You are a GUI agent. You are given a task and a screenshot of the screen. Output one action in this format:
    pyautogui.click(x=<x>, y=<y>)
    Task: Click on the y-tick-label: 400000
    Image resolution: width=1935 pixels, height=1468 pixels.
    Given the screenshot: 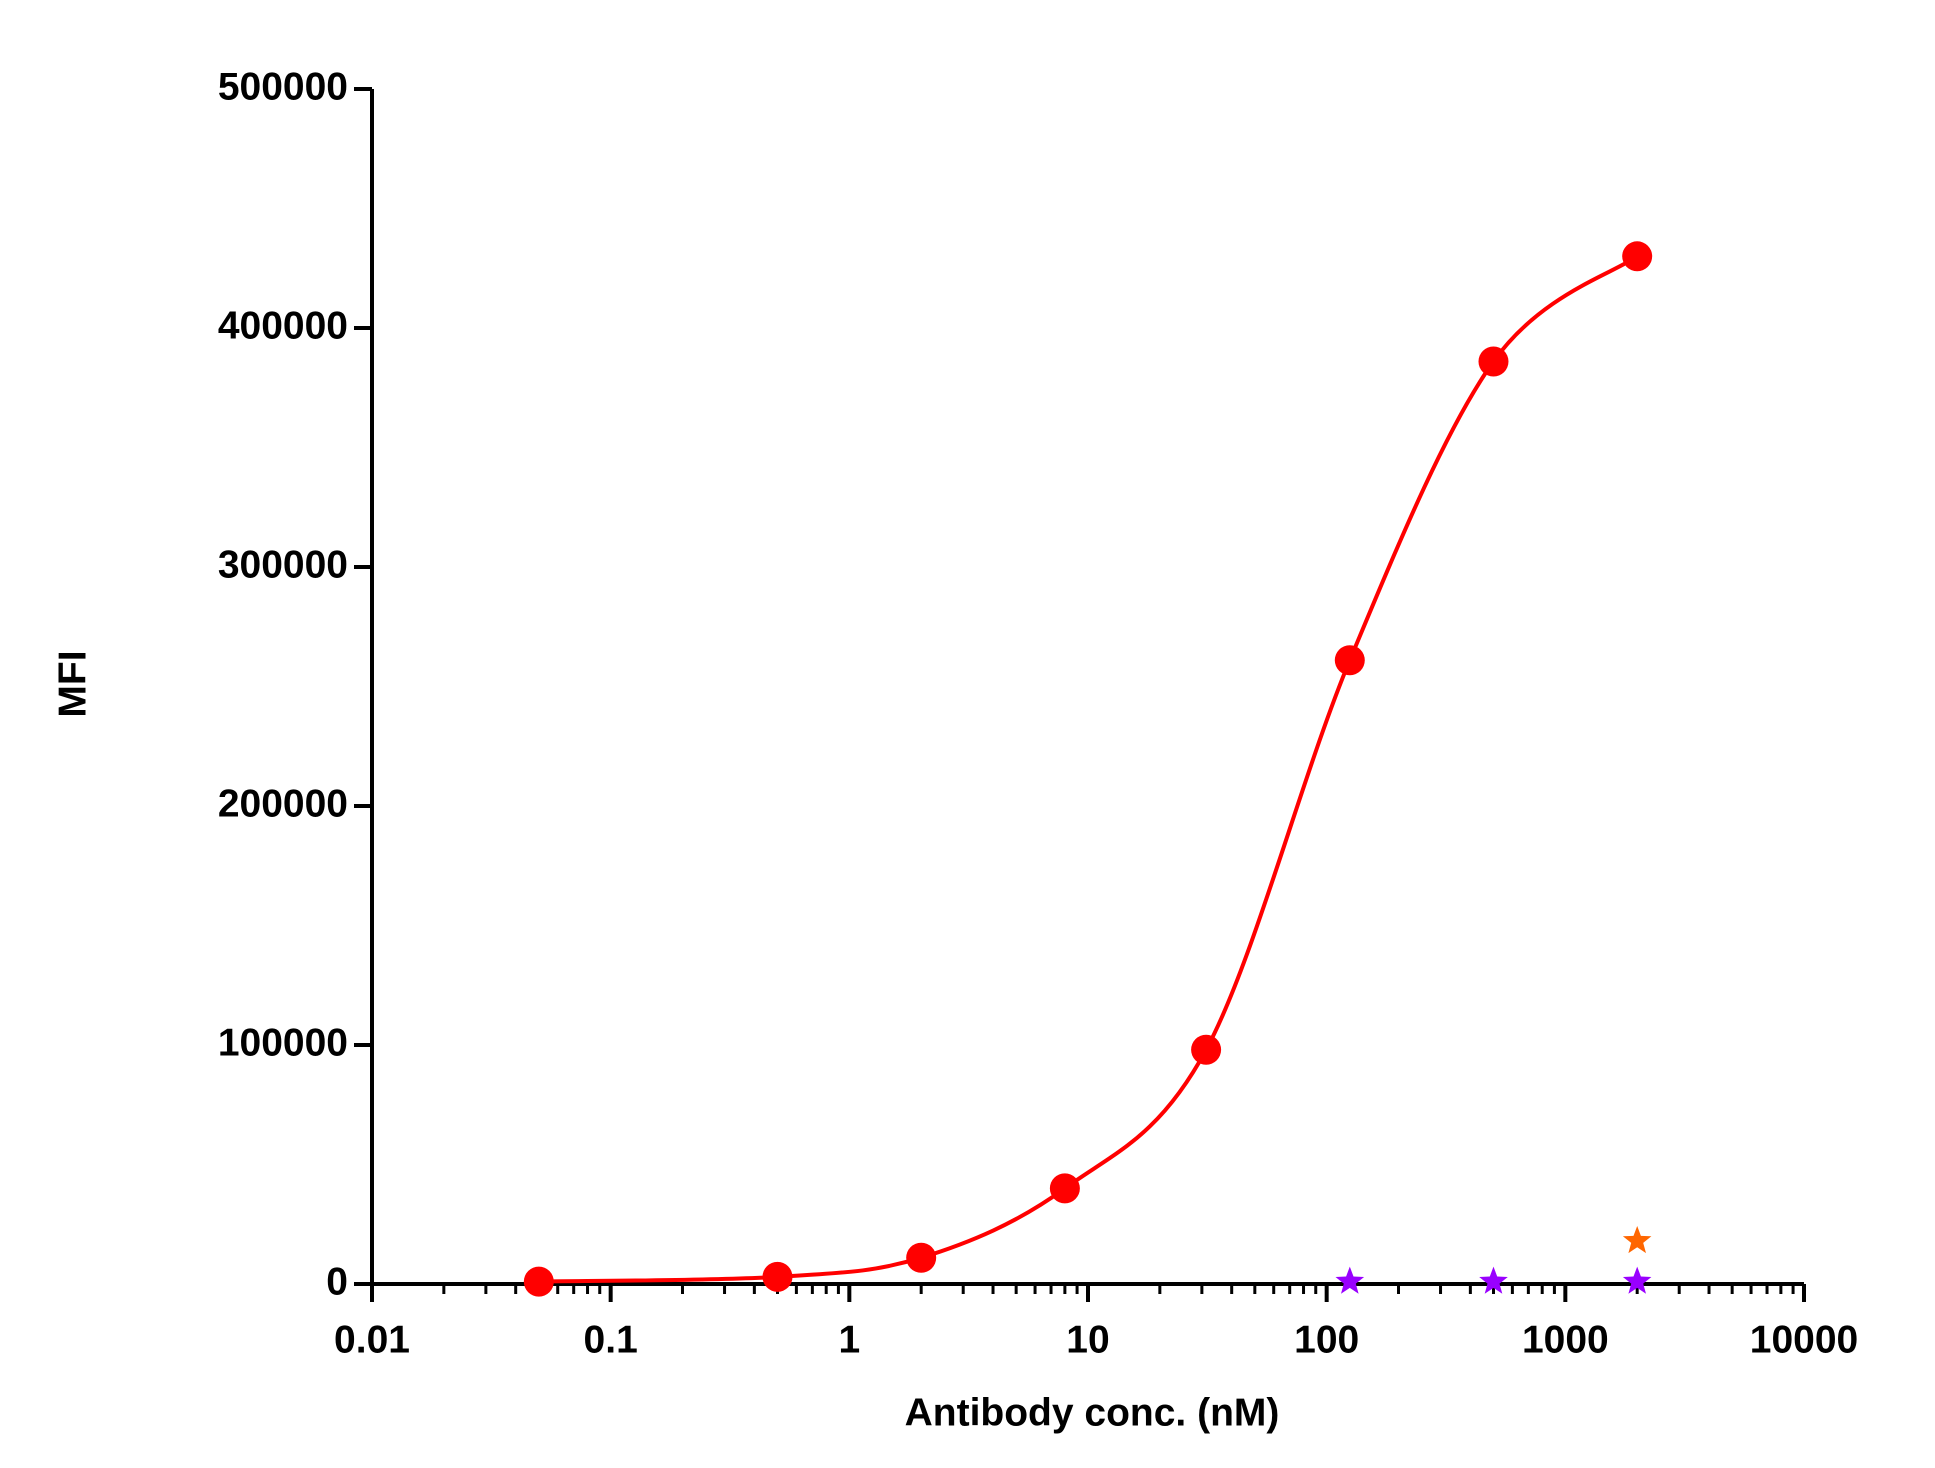 What is the action you would take?
    pyautogui.click(x=283, y=325)
    